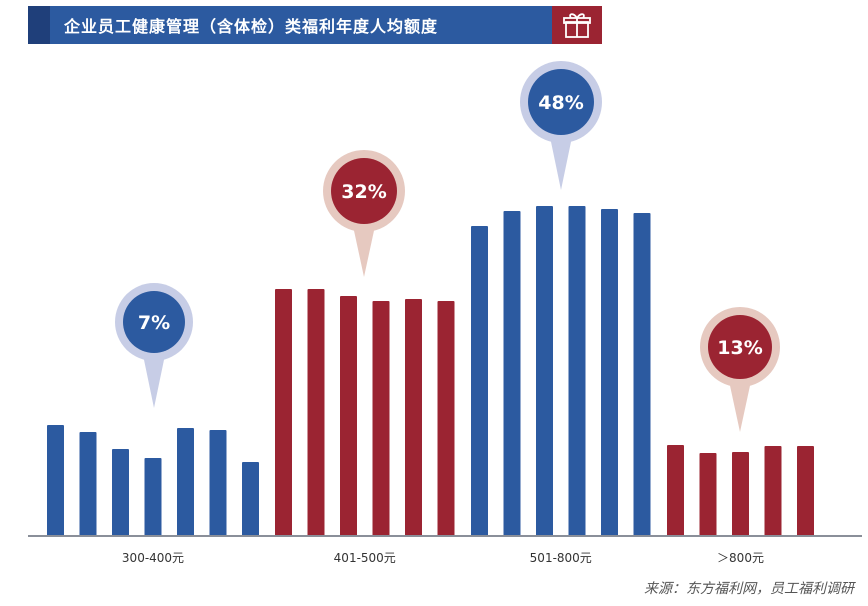 This screenshot has width=868, height=606. What do you see at coordinates (577, 25) in the screenshot?
I see `gift-icon` at bounding box center [577, 25].